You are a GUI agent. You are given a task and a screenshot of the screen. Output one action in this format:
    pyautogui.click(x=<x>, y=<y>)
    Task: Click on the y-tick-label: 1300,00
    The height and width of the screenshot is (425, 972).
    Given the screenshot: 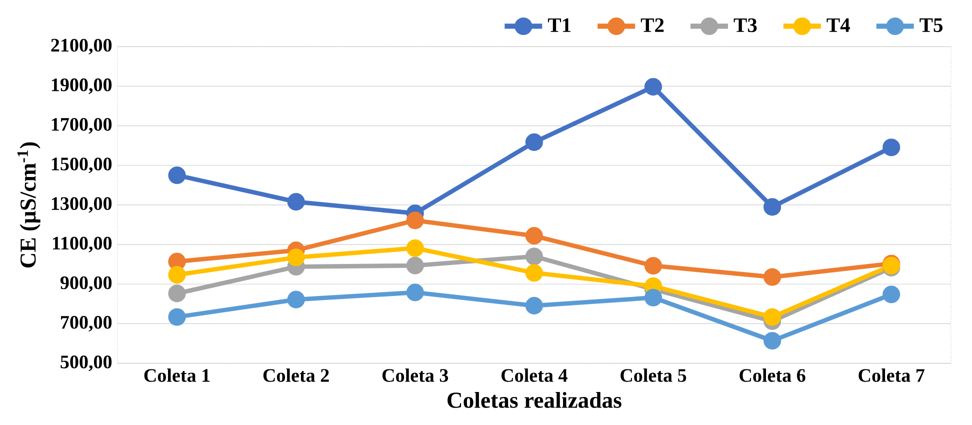 What is the action you would take?
    pyautogui.click(x=82, y=205)
    